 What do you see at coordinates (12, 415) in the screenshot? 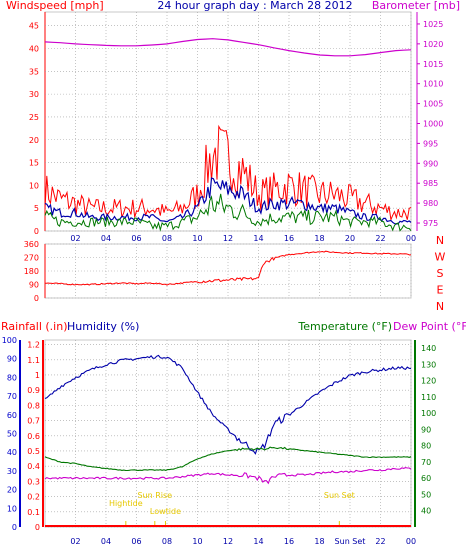
I see `humidity-tick-label: 60` at bounding box center [12, 415].